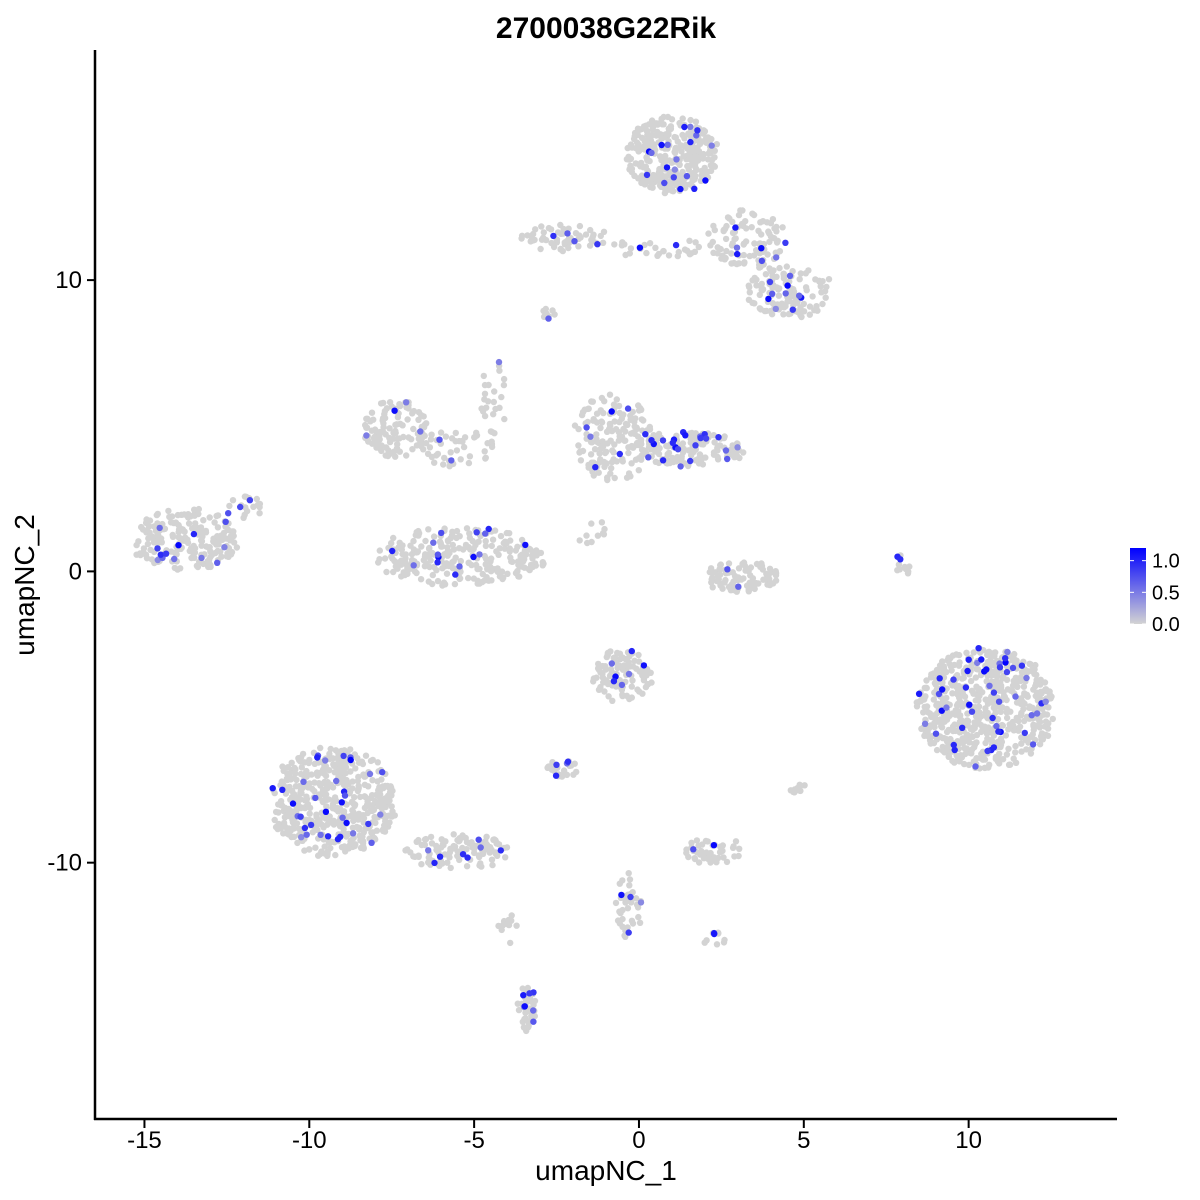 The image size is (1200, 1200). What do you see at coordinates (968, 1140) in the screenshot?
I see `x-tick-label: 10` at bounding box center [968, 1140].